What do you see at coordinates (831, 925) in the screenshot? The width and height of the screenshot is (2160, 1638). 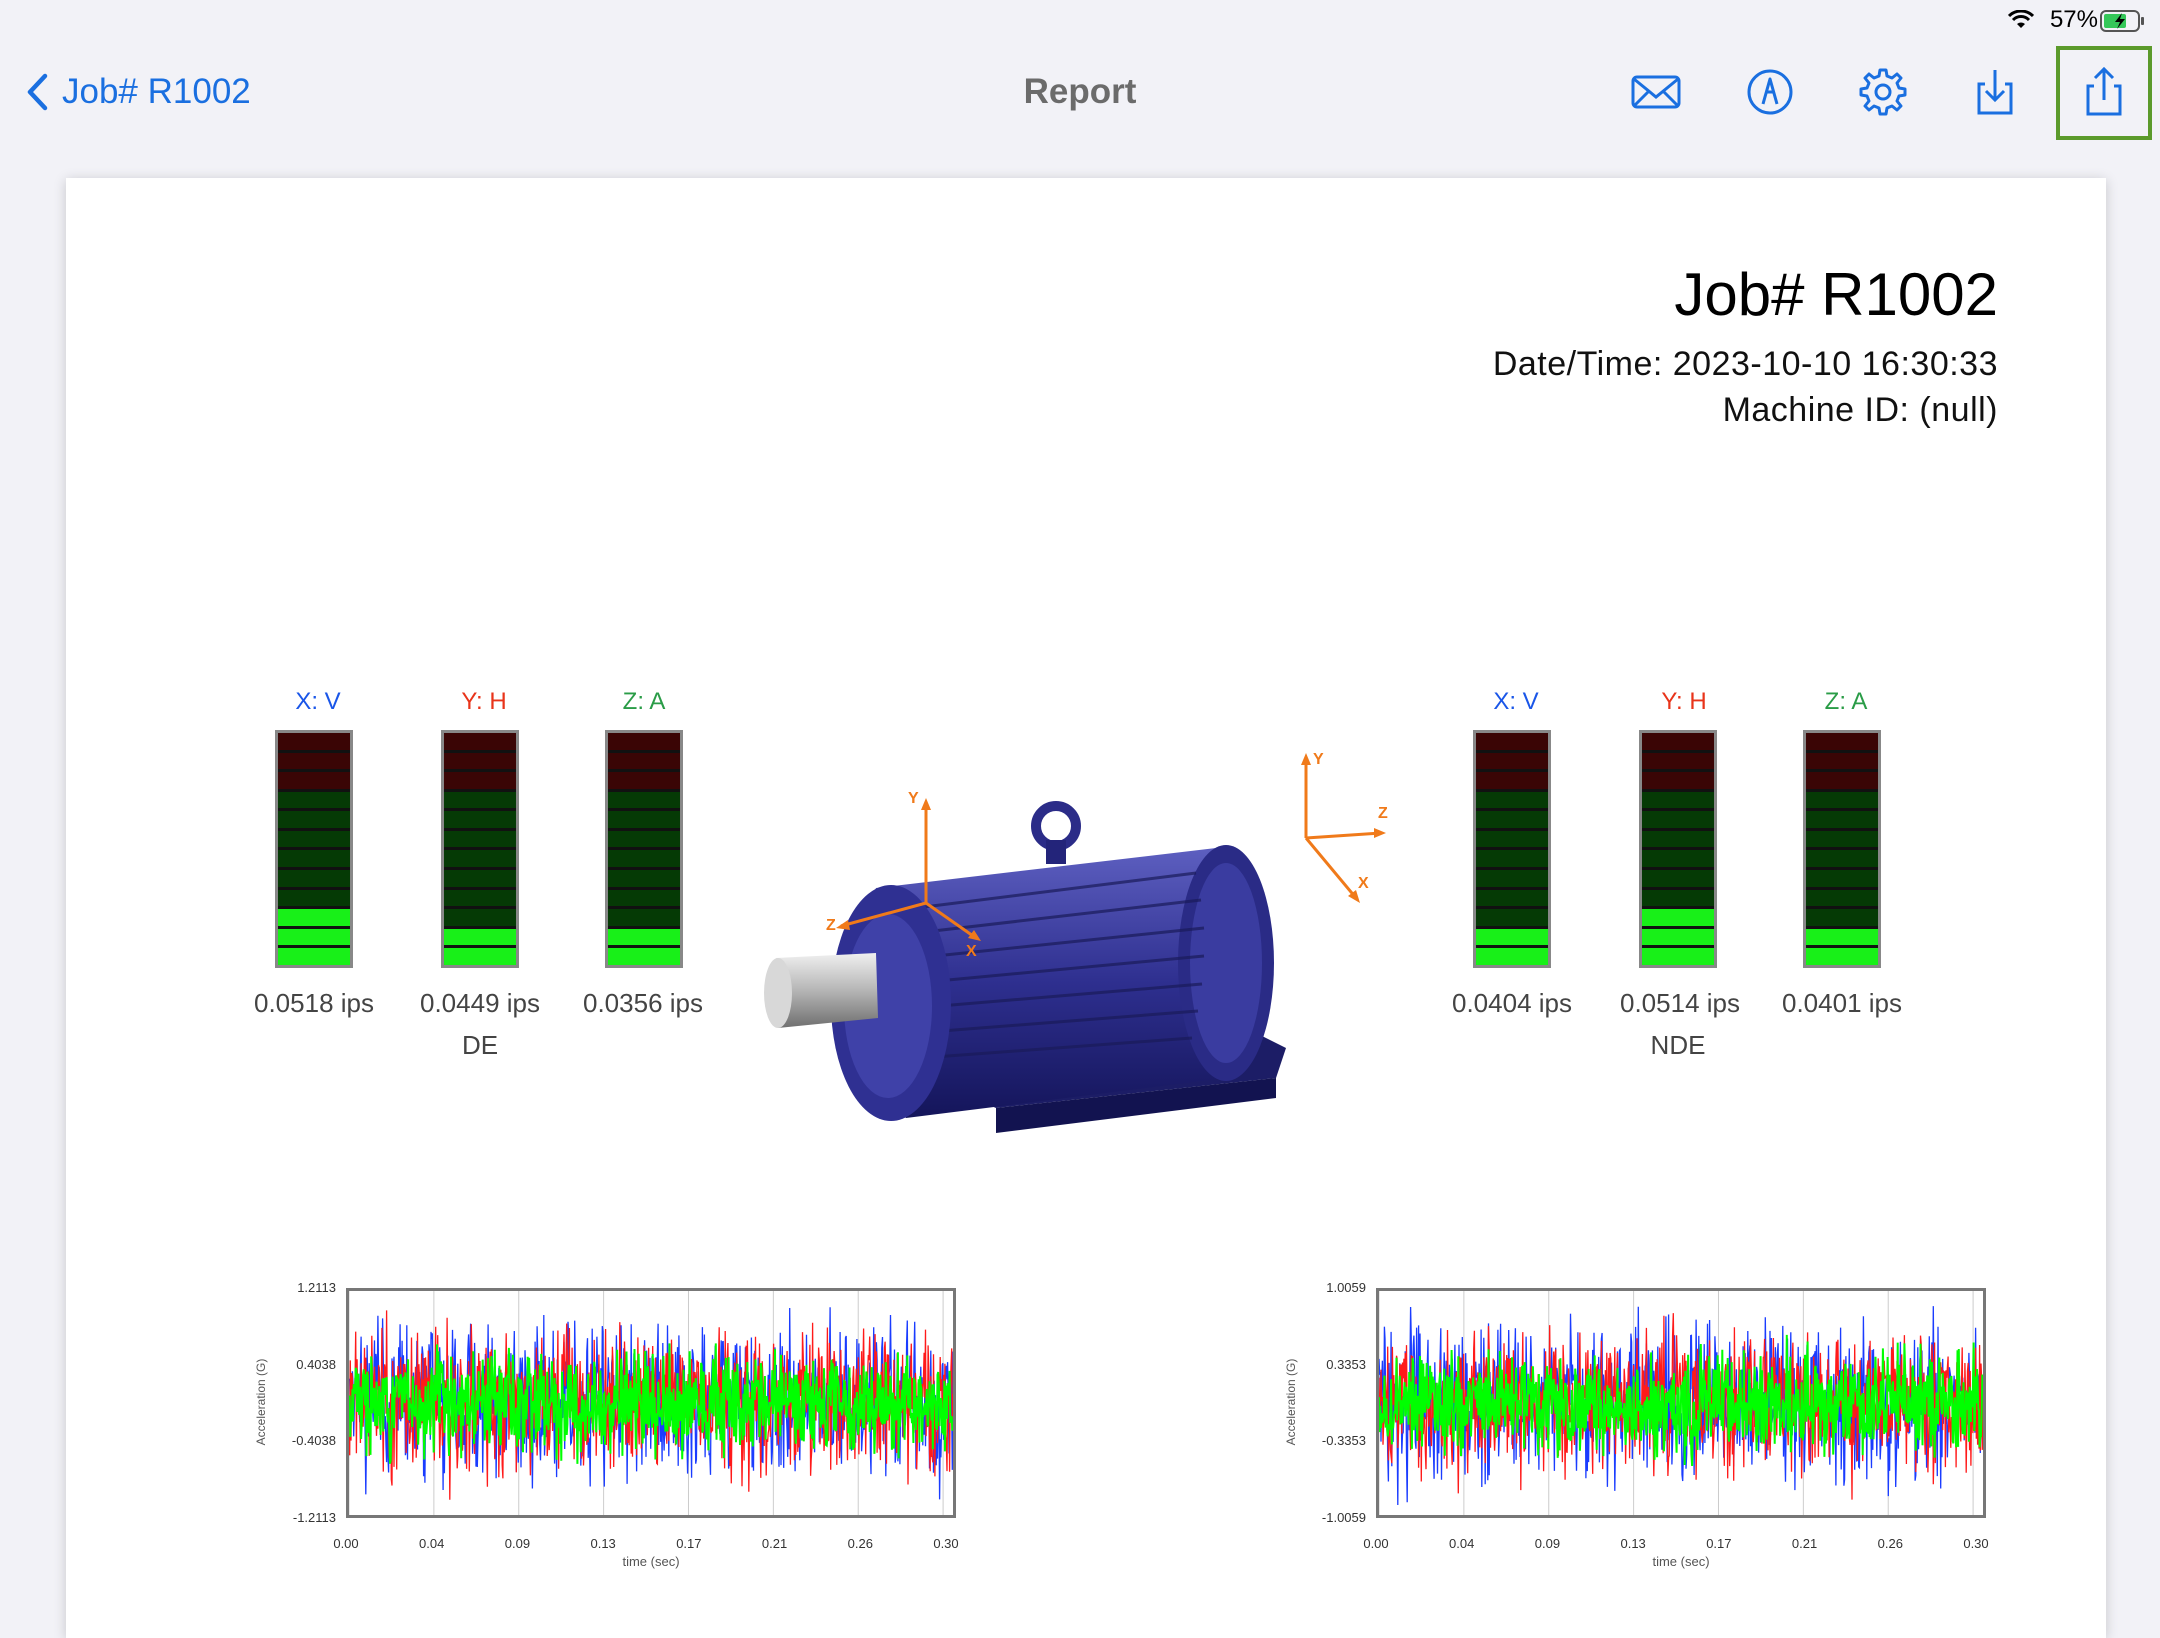 I see `motor-axis-z-front: Z` at bounding box center [831, 925].